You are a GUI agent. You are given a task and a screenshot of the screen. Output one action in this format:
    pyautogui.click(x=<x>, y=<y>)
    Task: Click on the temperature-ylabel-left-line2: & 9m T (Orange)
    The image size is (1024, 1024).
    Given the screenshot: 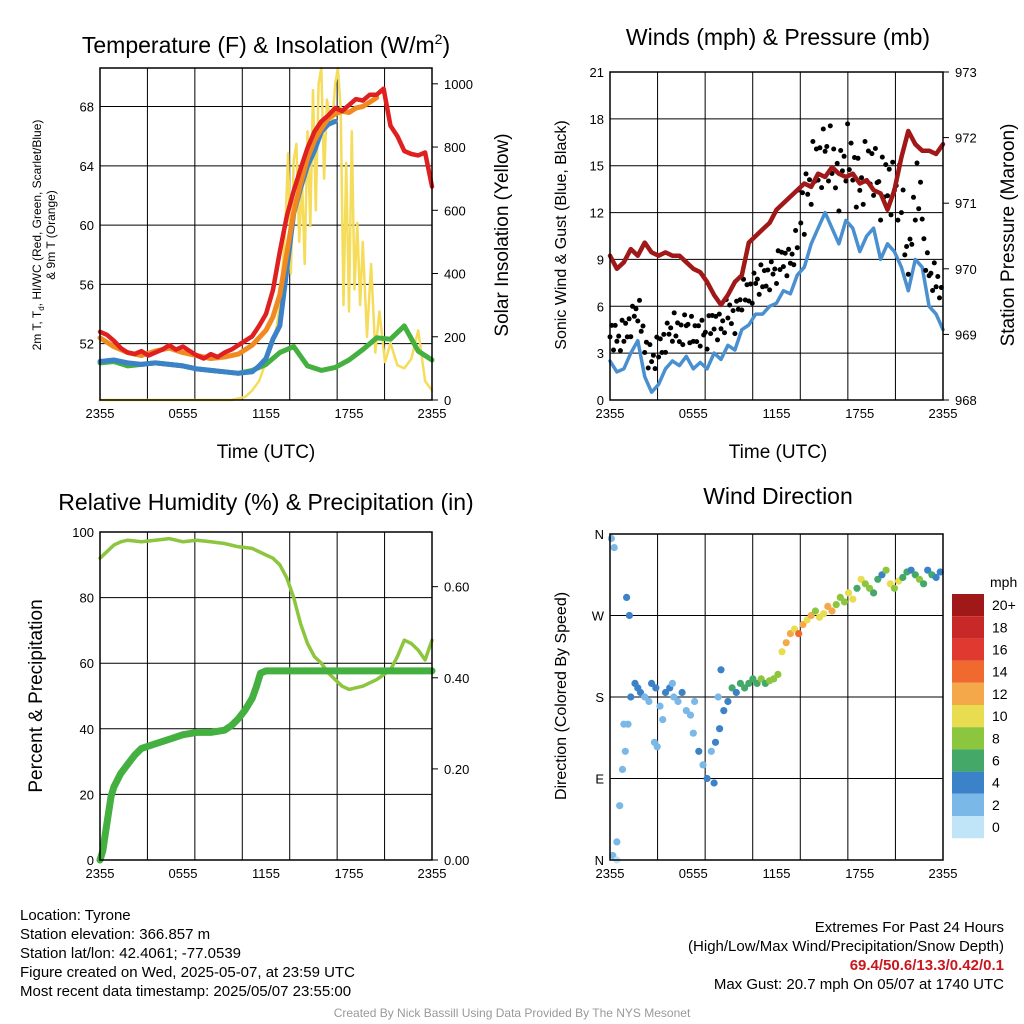 What is the action you would take?
    pyautogui.click(x=51, y=235)
    